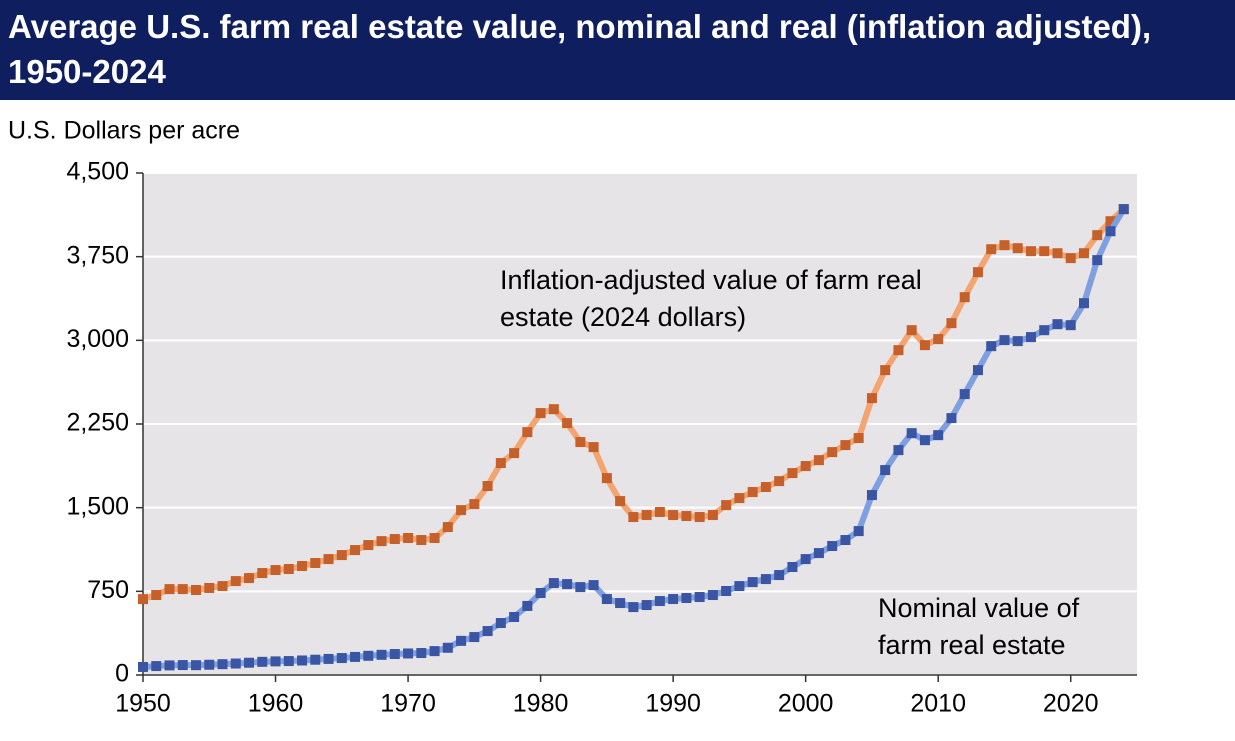  Describe the element at coordinates (541, 704) in the screenshot. I see `x-tick-label: 1980` at that location.